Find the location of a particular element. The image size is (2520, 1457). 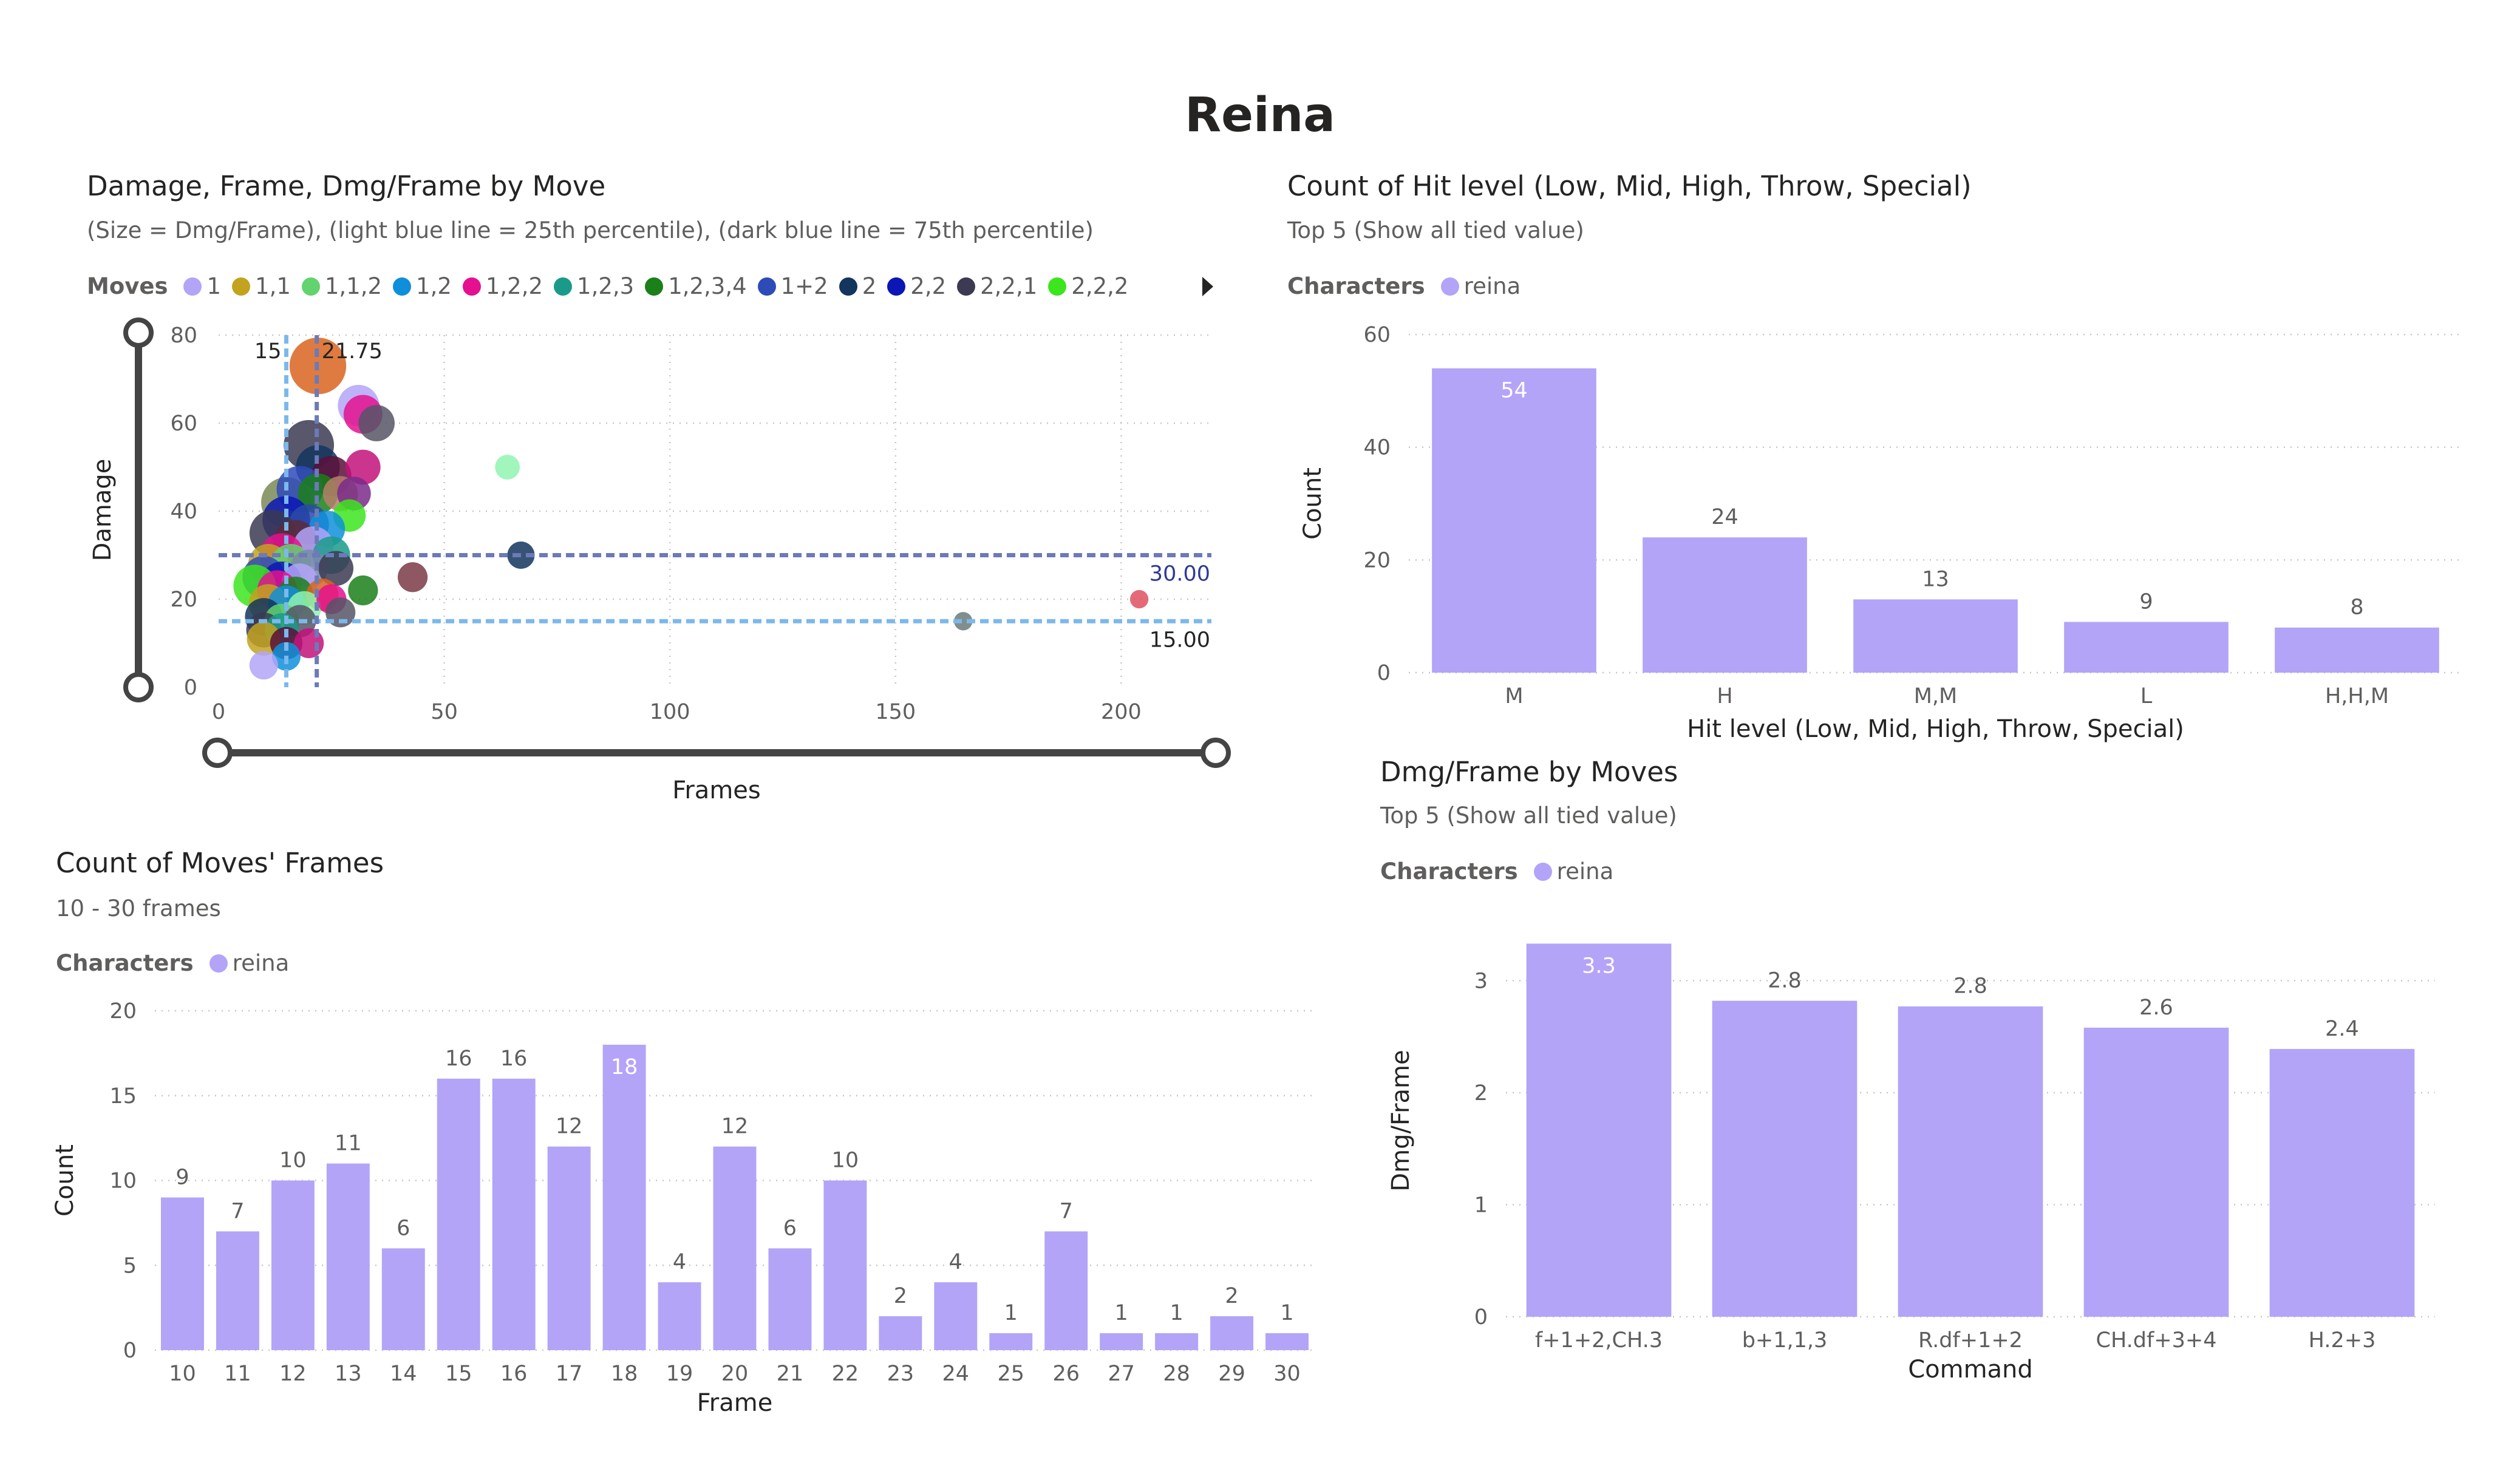

x-tick-label: 14 is located at coordinates (403, 1374).